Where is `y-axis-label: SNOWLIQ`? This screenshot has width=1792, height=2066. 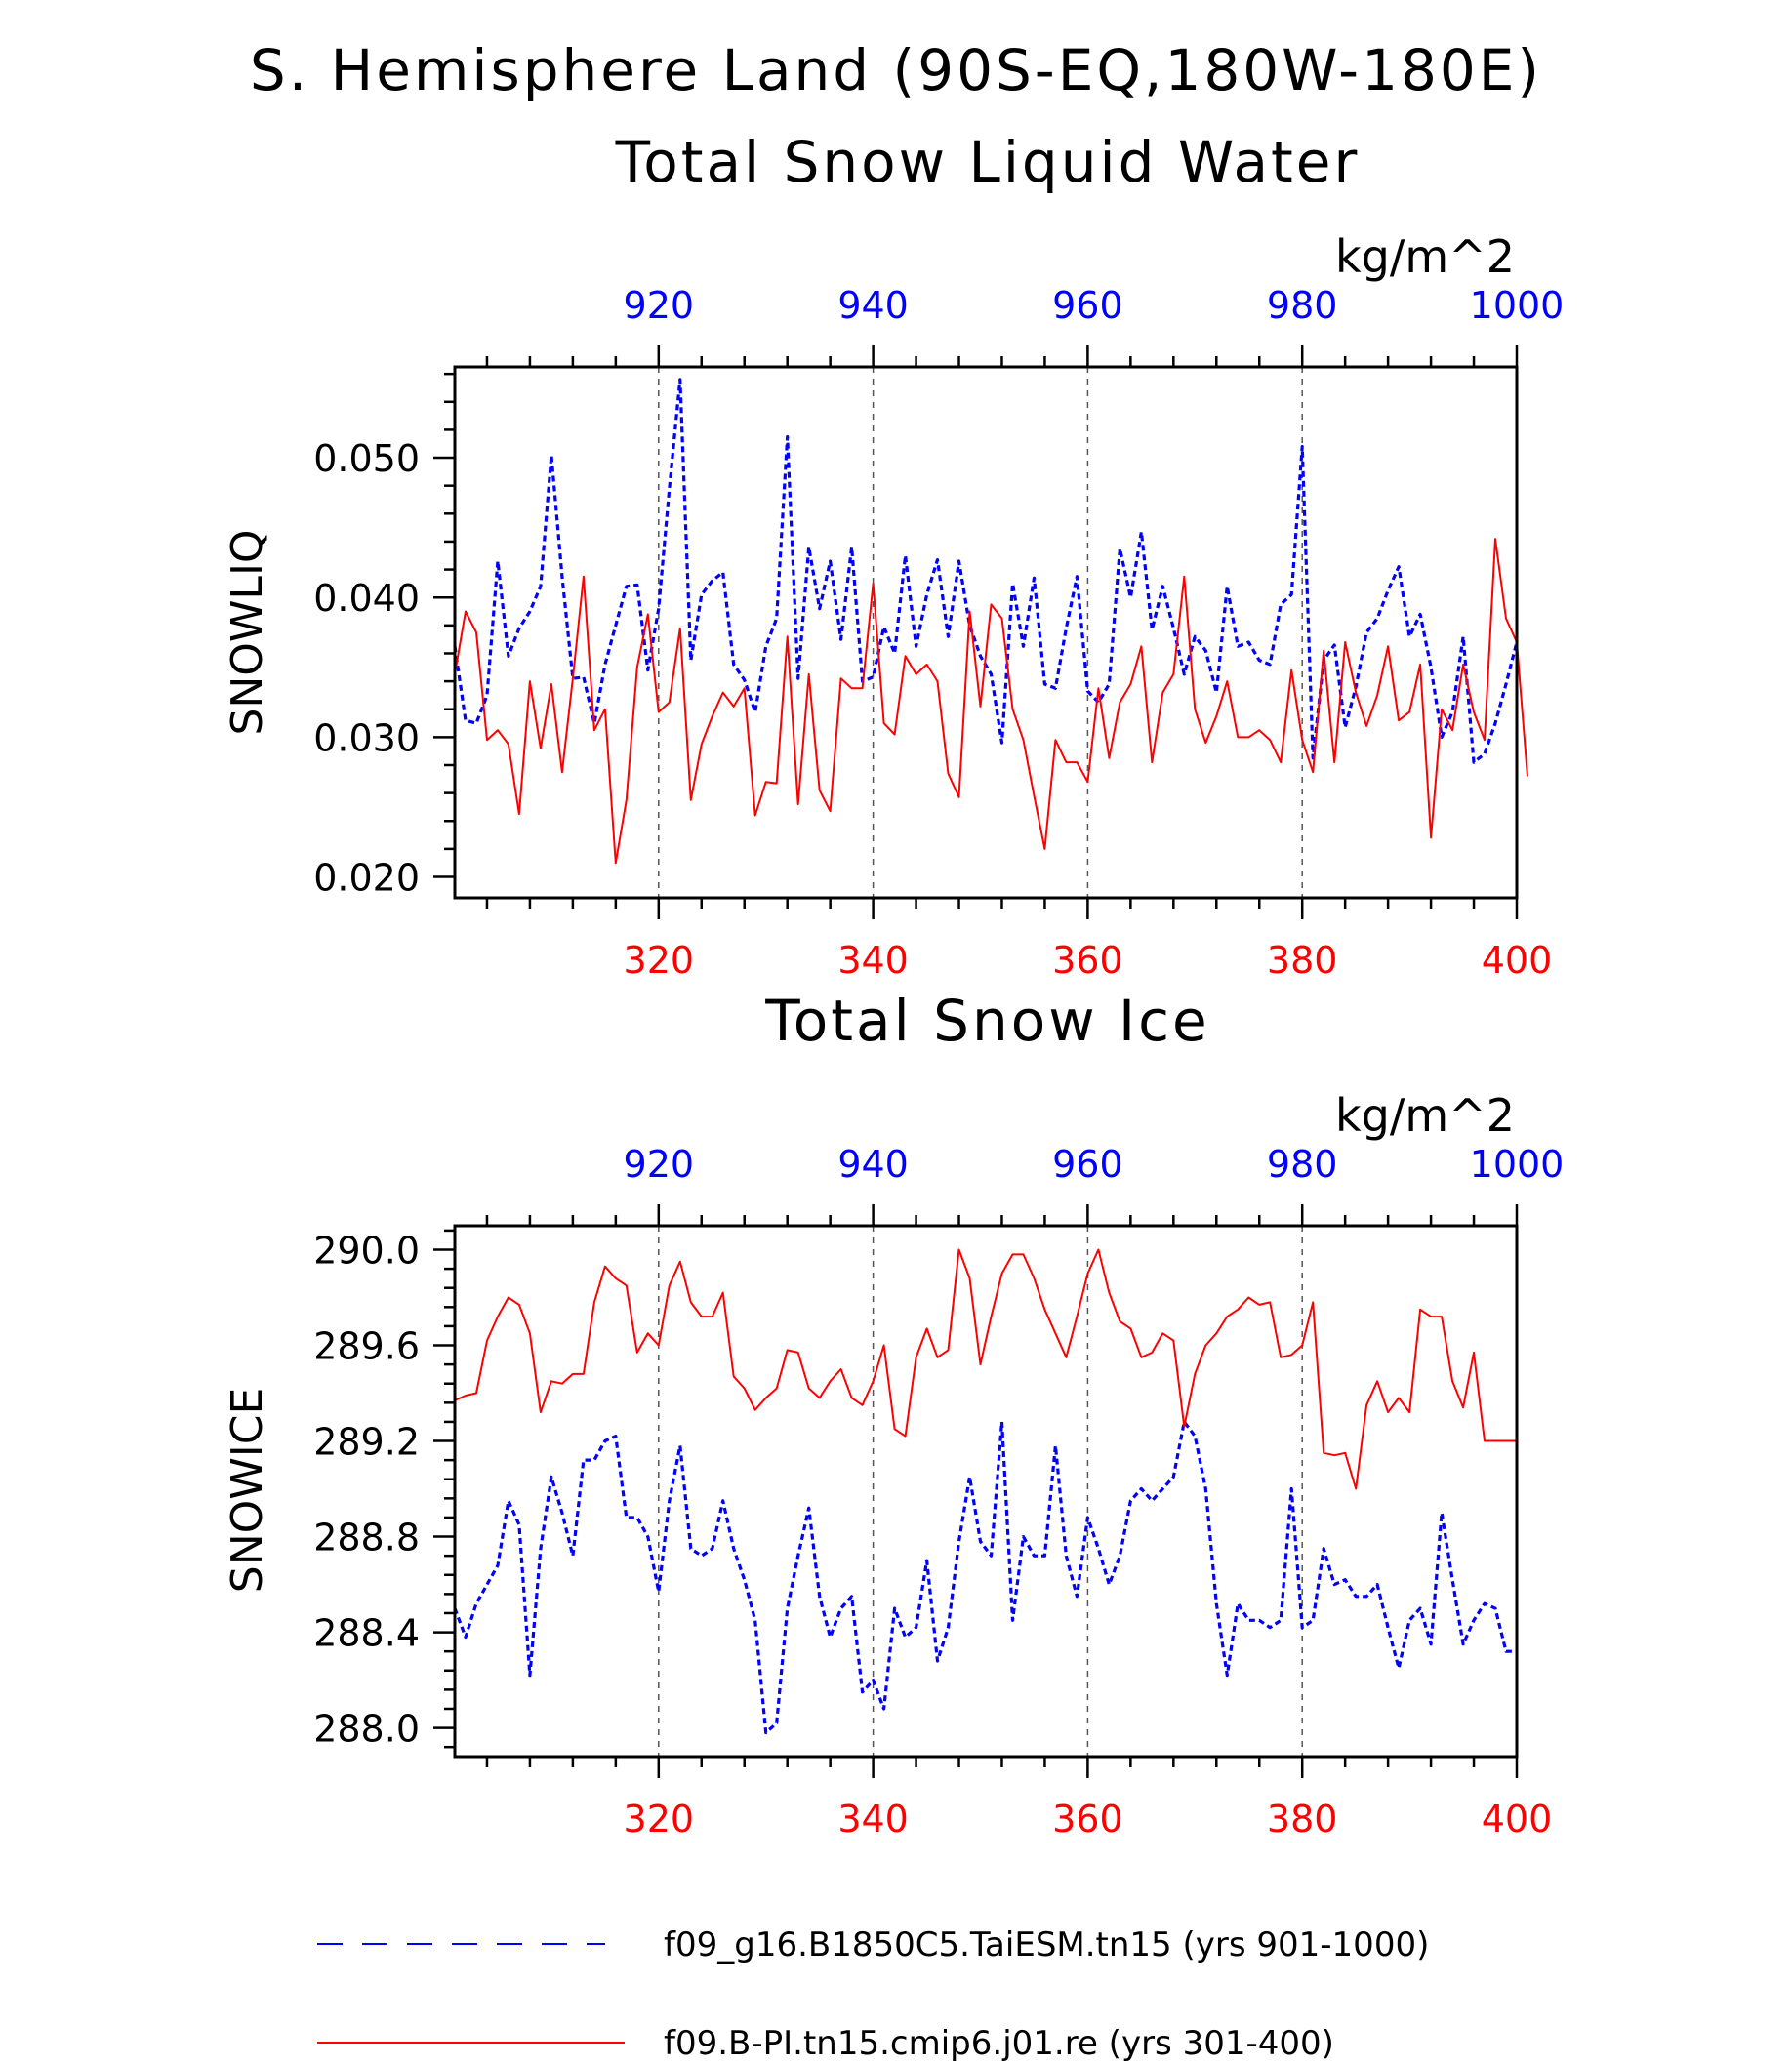 y-axis-label: SNOWLIQ is located at coordinates (247, 632).